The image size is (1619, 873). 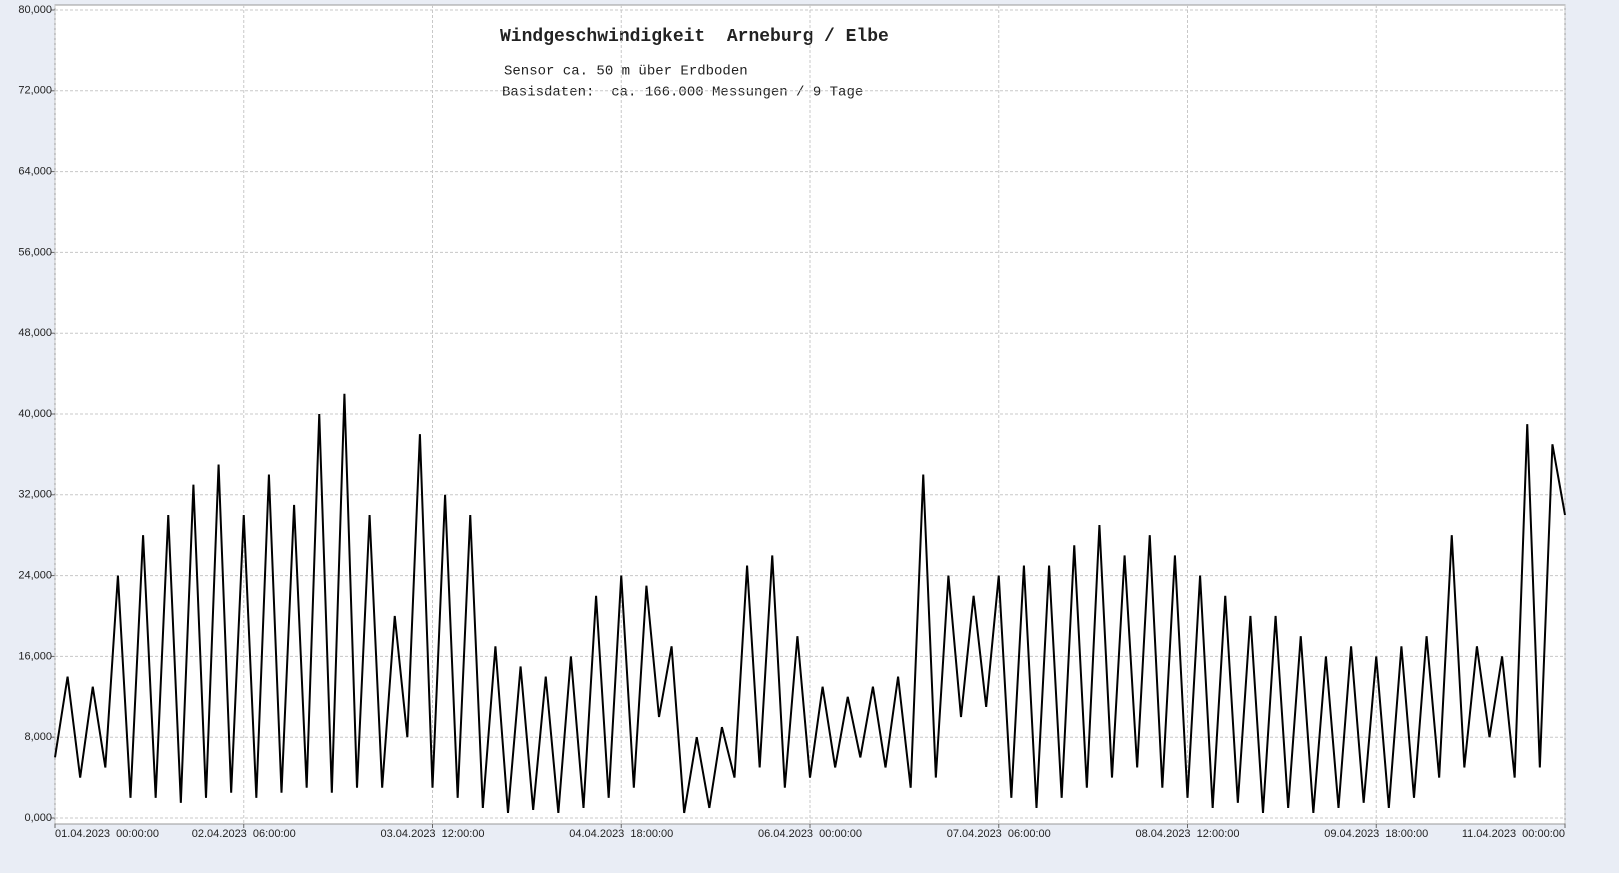 What do you see at coordinates (244, 834) in the screenshot?
I see `x-tick-label: 02.04.2023 06:00:00` at bounding box center [244, 834].